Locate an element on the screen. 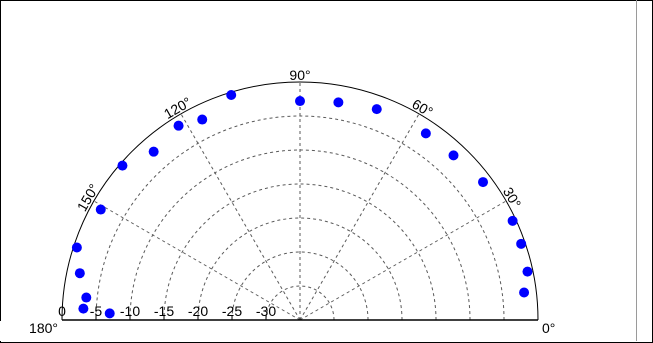  radial-tick-labels: 0 -5 -10 -15 -20 -25 -30 is located at coordinates (167, 311).